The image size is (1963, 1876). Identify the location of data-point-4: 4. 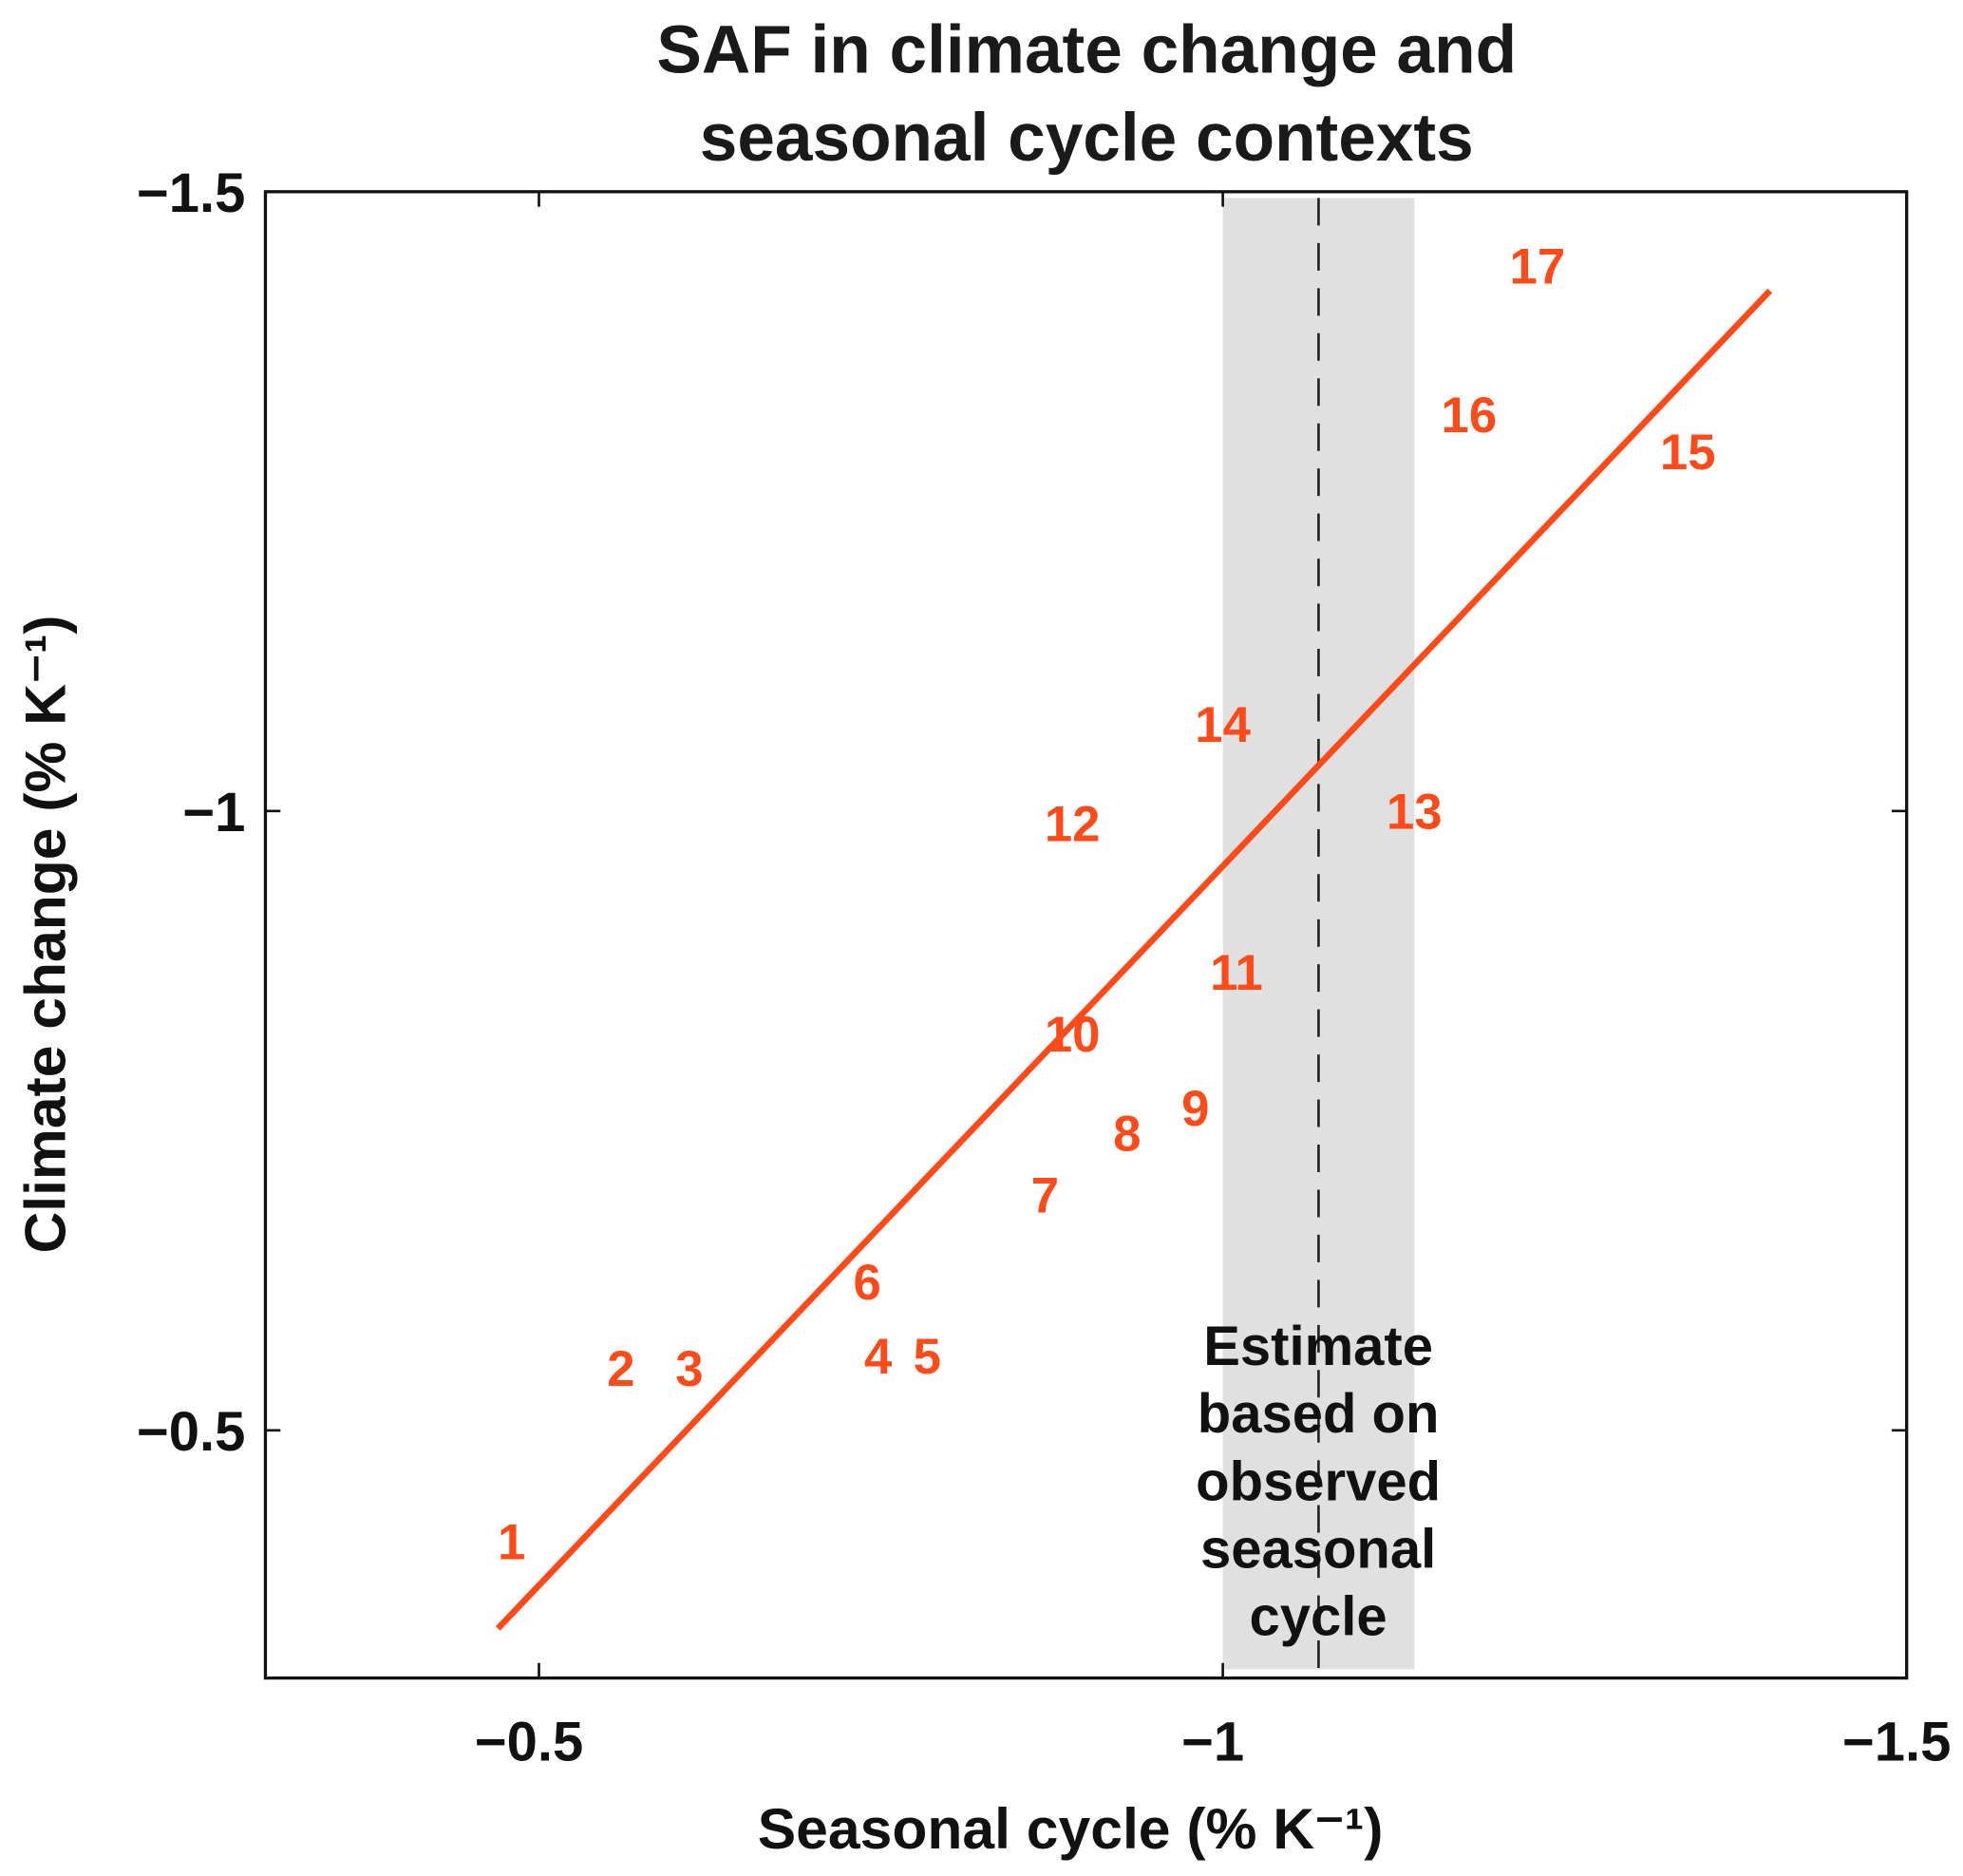
(878, 1357).